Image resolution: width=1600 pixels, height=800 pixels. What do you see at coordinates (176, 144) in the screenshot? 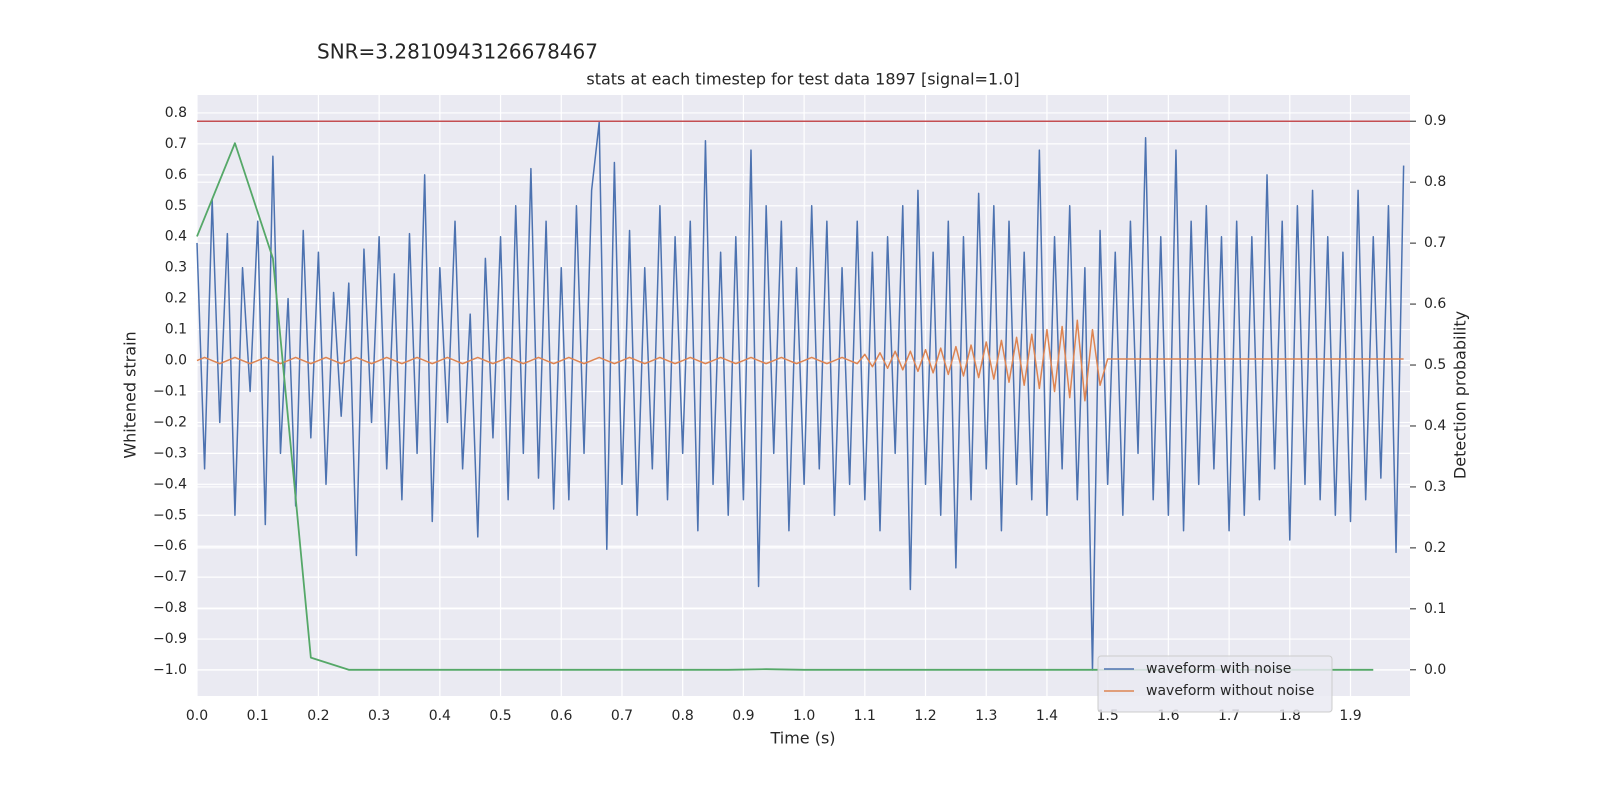
I see `y-tick-label: 0.7` at bounding box center [176, 144].